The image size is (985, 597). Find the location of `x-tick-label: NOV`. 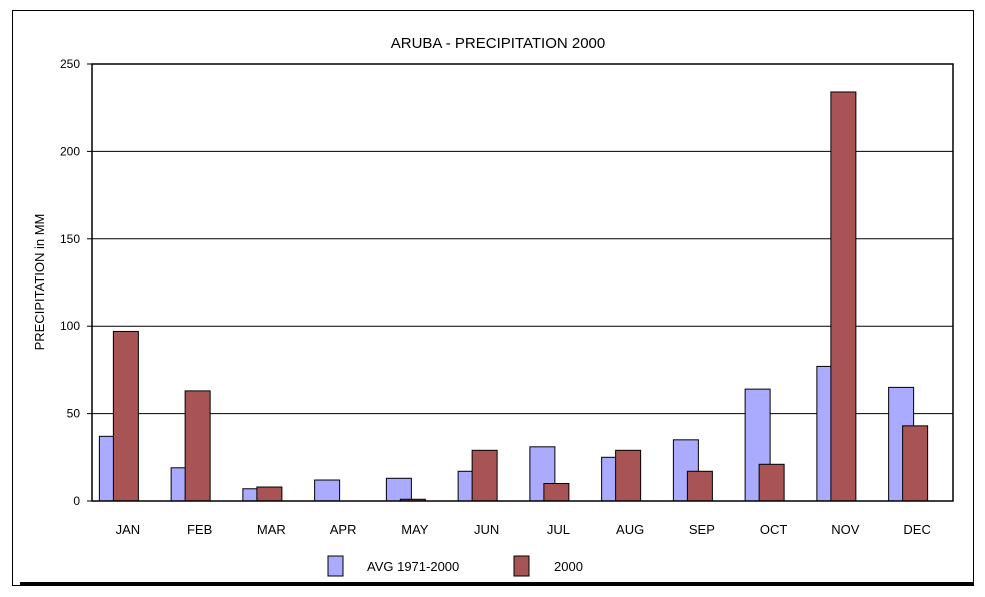

x-tick-label: NOV is located at coordinates (845, 529).